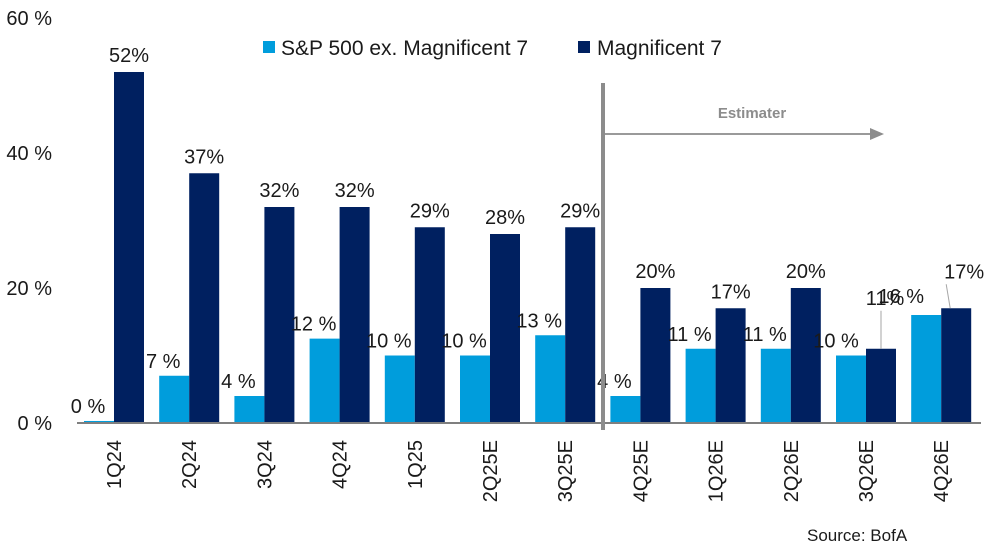 Image resolution: width=995 pixels, height=553 pixels. Describe the element at coordinates (885, 299) in the screenshot. I see `data-label-mag7: 11%` at that location.